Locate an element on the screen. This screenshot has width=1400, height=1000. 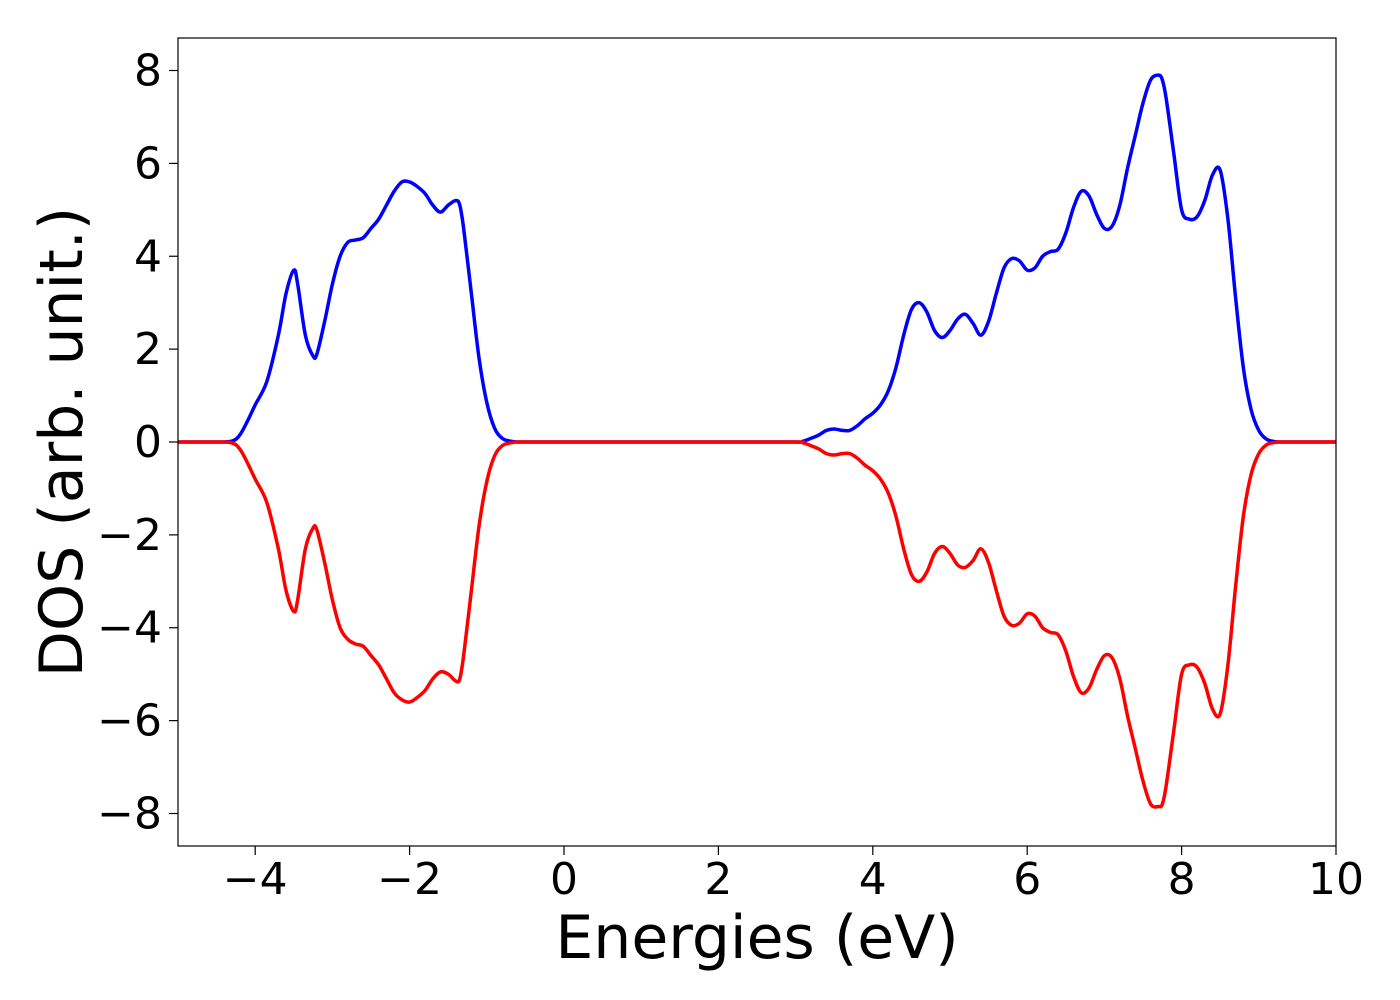
x-tick-label: 2 is located at coordinates (718, 879).